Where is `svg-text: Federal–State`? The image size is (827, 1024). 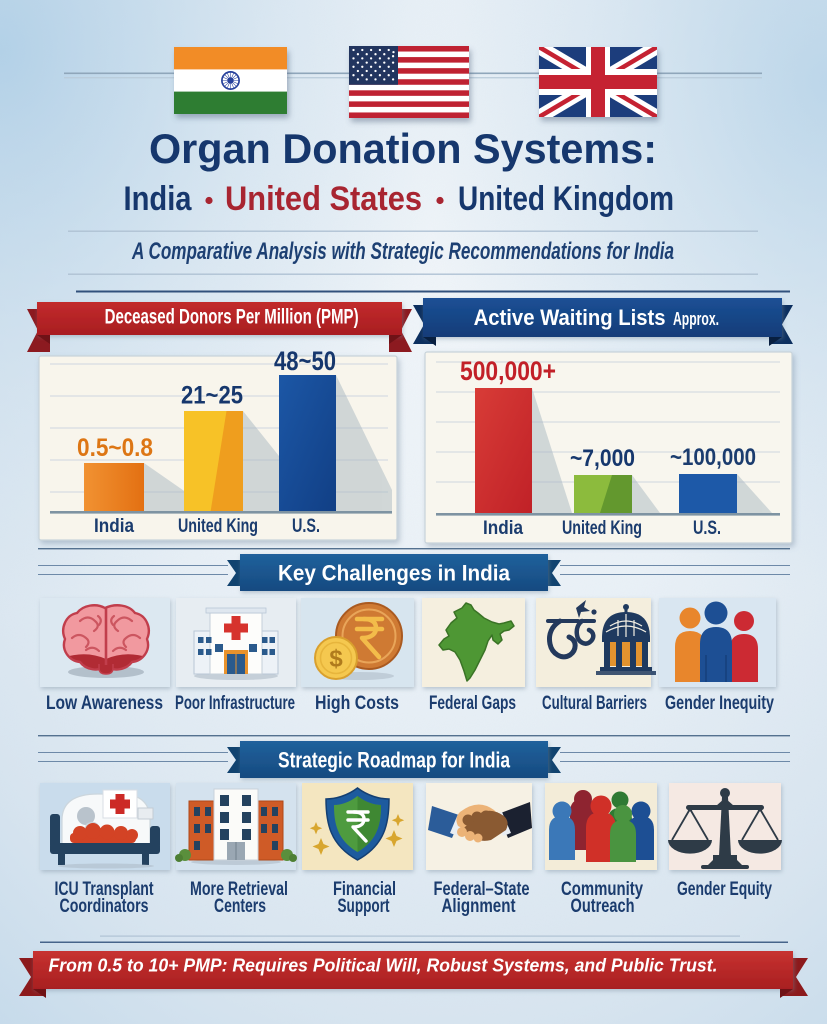
svg-text: Federal–State is located at coordinates (482, 889).